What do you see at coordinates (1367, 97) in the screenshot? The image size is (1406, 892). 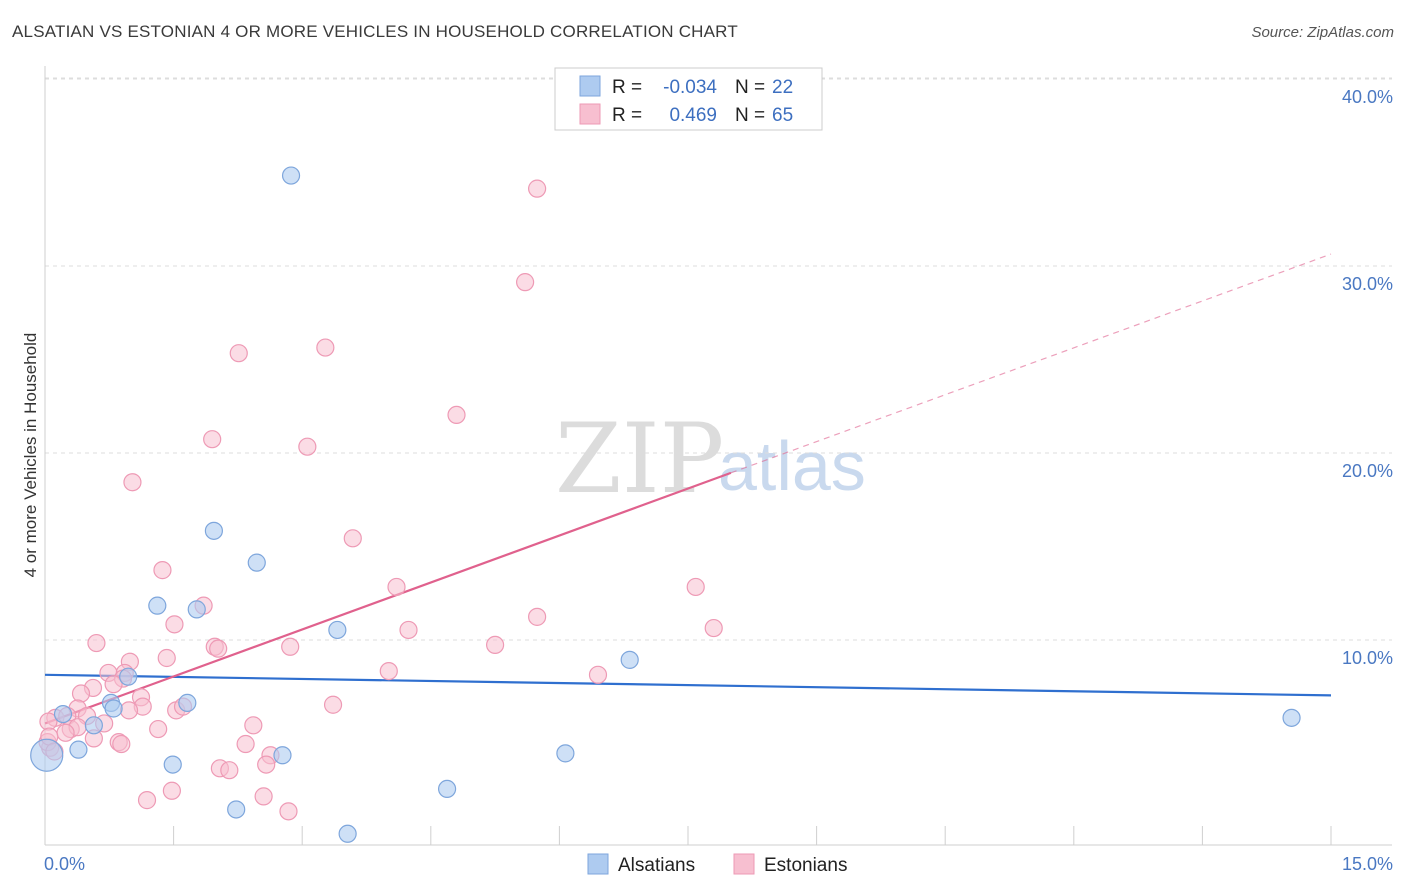 I see `y-tick-label-40: 40.0%` at bounding box center [1367, 97].